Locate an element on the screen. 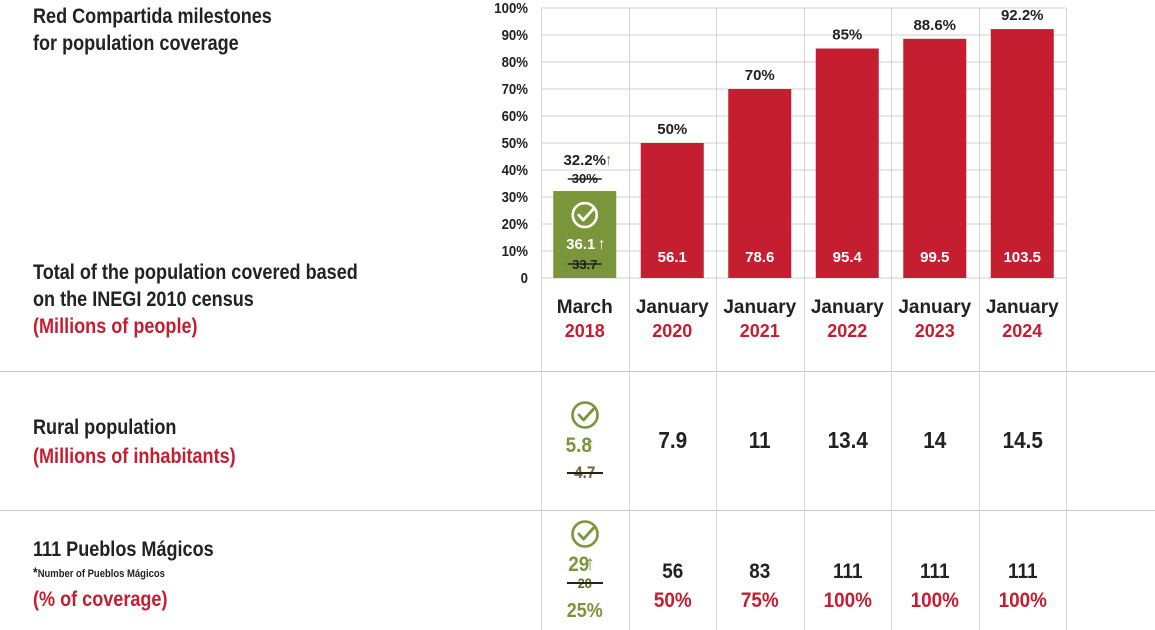  bar-population-label: 95.4 is located at coordinates (848, 257).